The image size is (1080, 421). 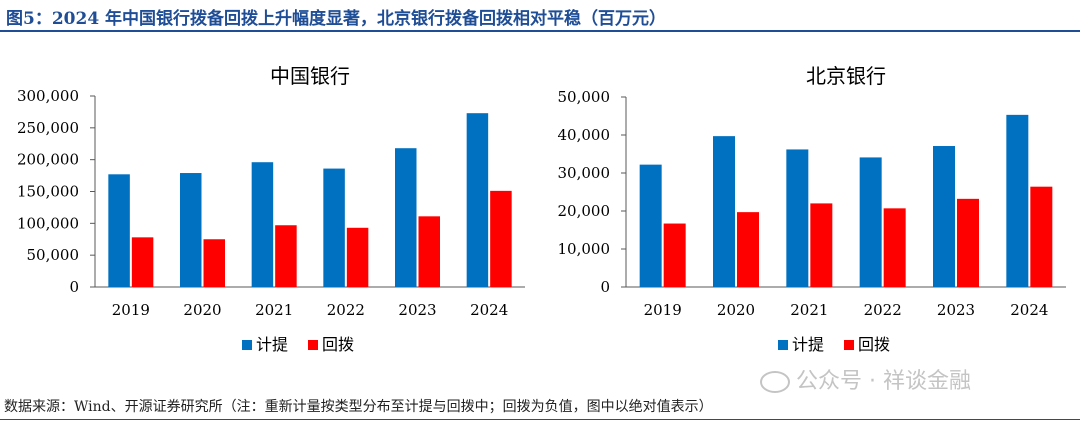 What do you see at coordinates (48, 96) in the screenshot?
I see `y-tick-label: 300,000` at bounding box center [48, 96].